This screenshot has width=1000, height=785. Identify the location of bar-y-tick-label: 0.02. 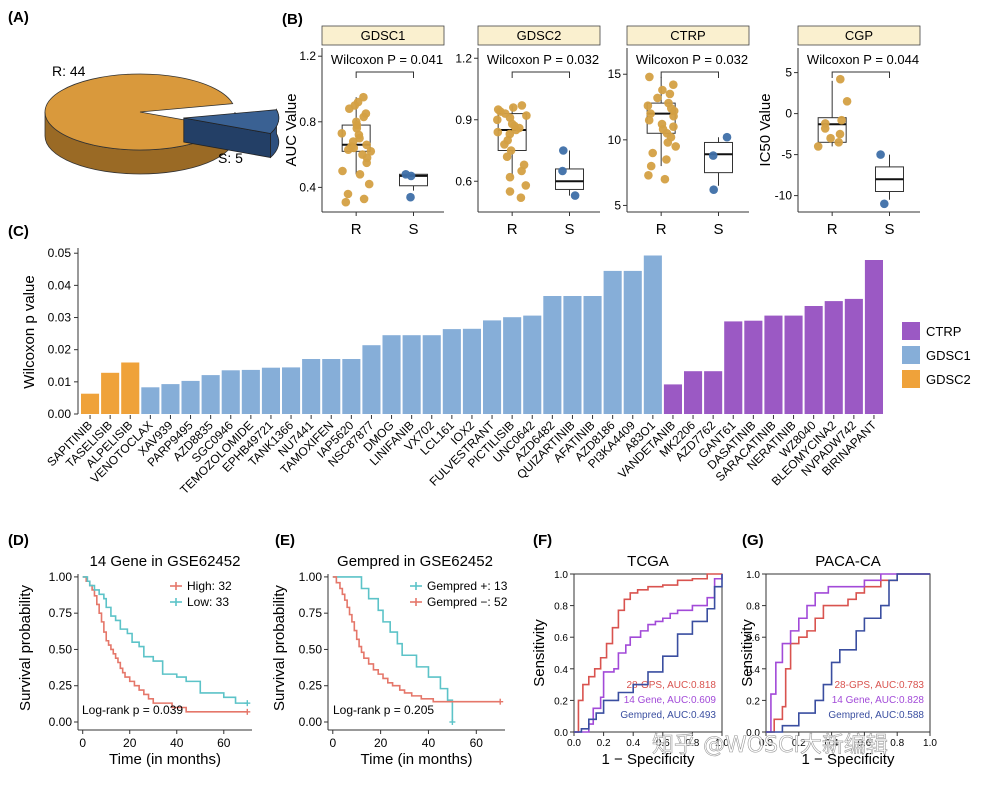
(60, 350).